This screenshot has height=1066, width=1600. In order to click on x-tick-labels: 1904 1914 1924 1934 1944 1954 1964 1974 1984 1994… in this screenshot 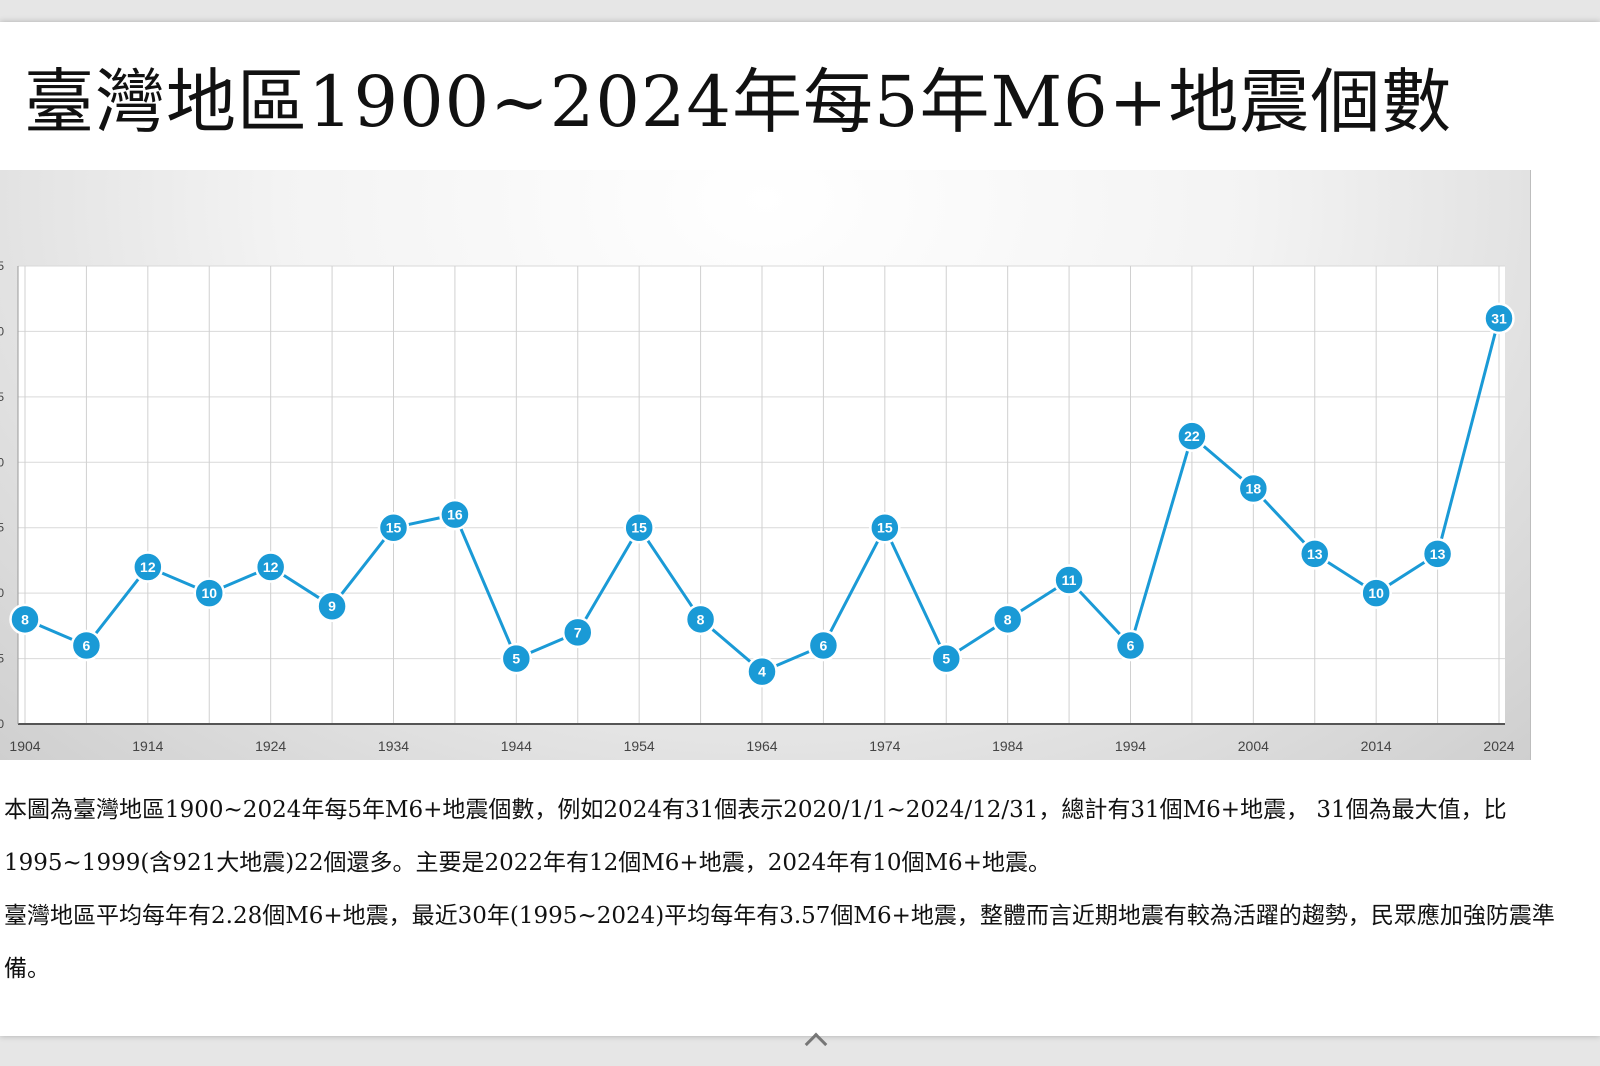, I will do `click(761, 746)`.